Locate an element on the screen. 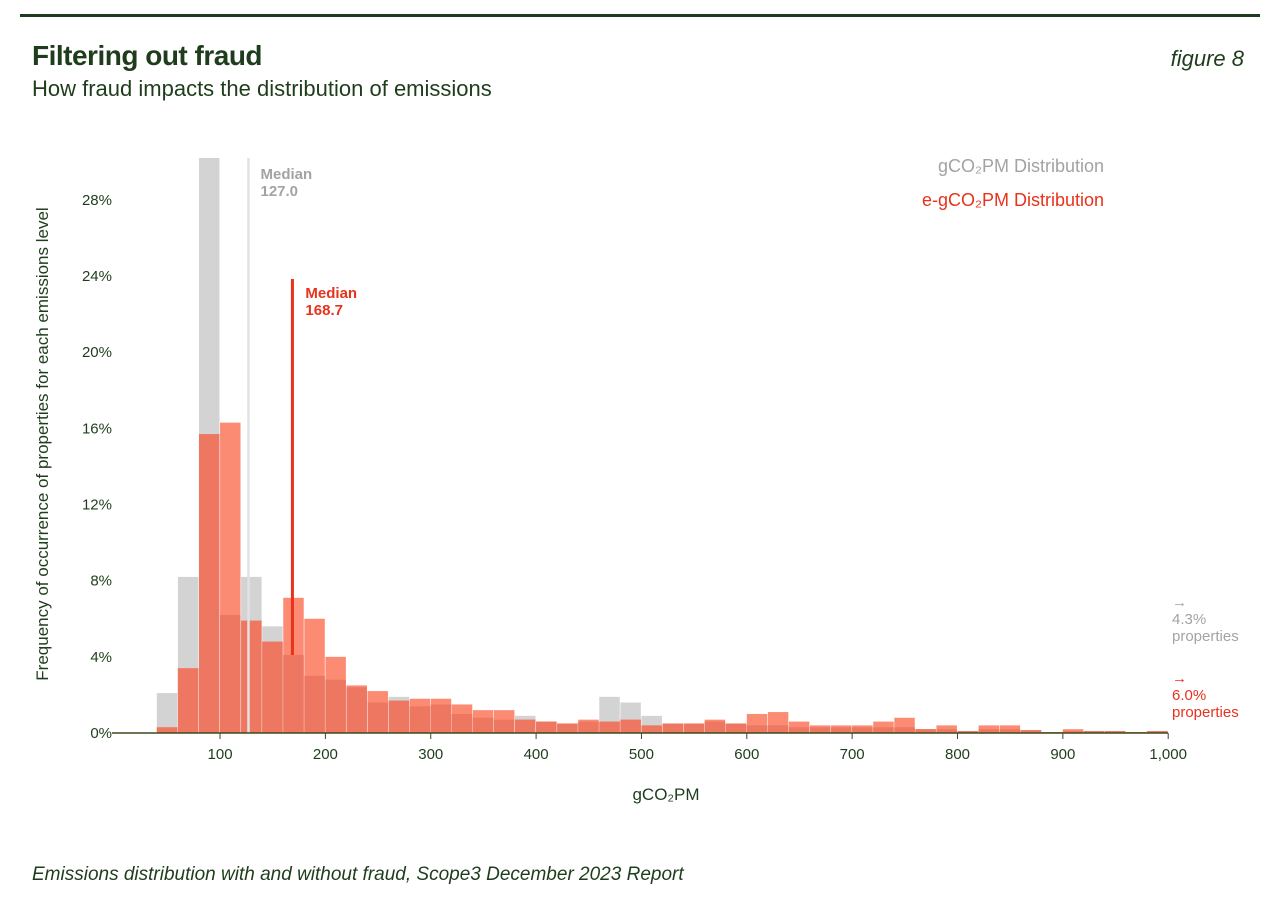 The height and width of the screenshot is (908, 1280). y-tick-label: 8% is located at coordinates (101, 581).